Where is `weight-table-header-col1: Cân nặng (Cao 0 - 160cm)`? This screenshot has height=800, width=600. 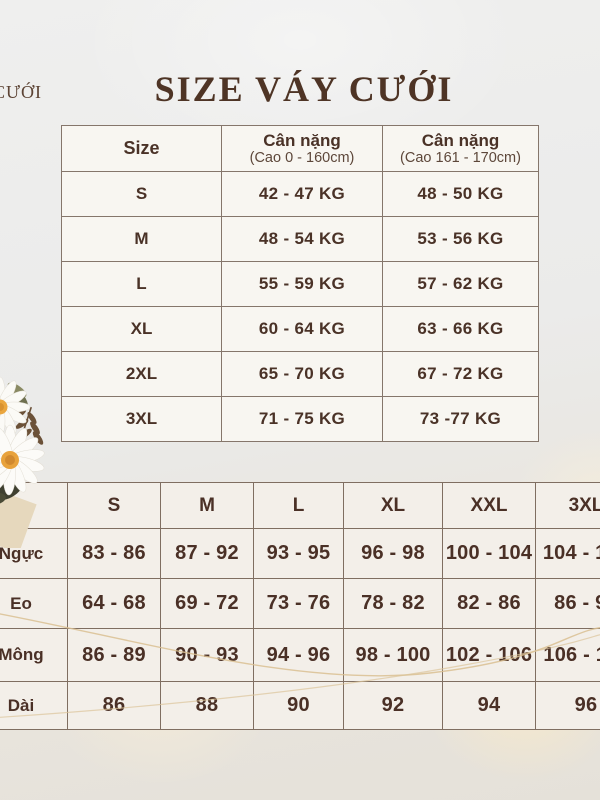 weight-table-header-col1: Cân nặng (Cao 0 - 160cm) is located at coordinates (302, 148).